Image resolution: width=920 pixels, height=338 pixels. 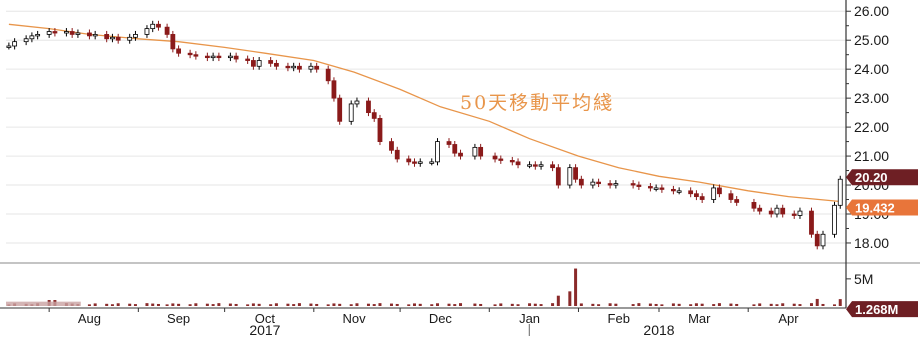 I want to click on last-price-tag-shape, so click(x=882, y=177).